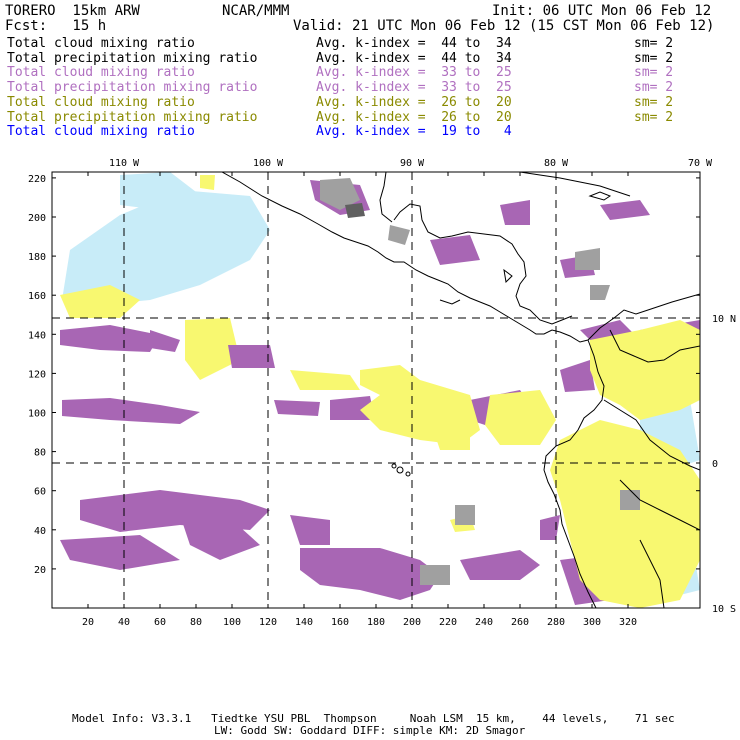 Image resolution: width=740 pixels, height=740 pixels. What do you see at coordinates (40, 531) in the screenshot?
I see `y-tick-label: 40` at bounding box center [40, 531].